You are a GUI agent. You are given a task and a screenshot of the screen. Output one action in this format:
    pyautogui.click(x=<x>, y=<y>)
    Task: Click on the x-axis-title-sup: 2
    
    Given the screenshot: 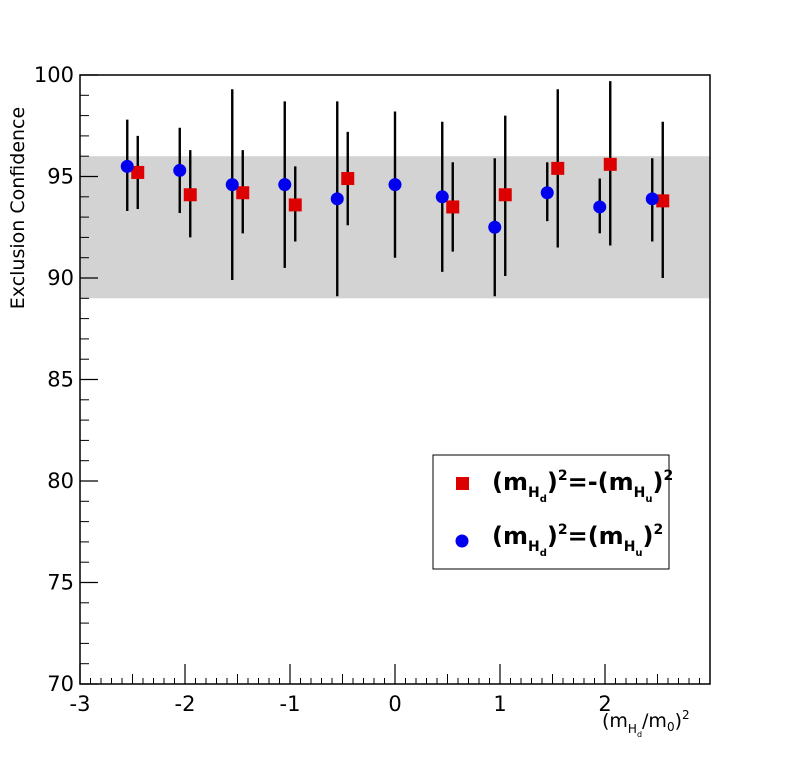 What is the action you would take?
    pyautogui.click(x=686, y=715)
    